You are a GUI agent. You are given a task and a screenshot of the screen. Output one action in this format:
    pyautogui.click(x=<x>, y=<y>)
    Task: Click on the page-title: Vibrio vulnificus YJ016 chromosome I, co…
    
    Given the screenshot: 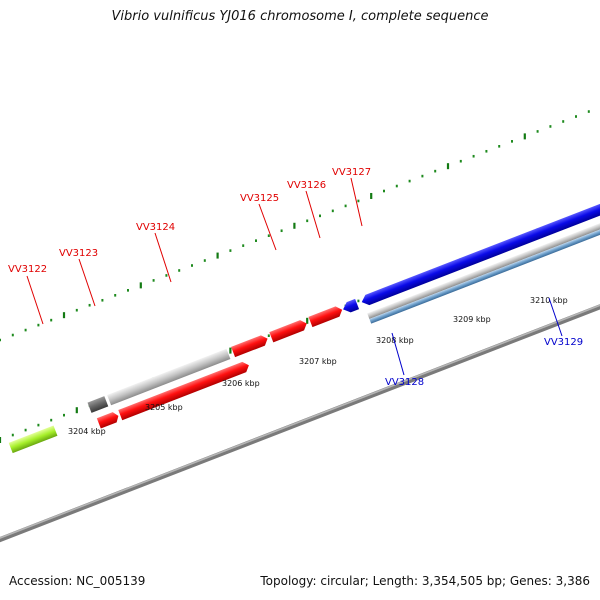 What is the action you would take?
    pyautogui.click(x=300, y=16)
    